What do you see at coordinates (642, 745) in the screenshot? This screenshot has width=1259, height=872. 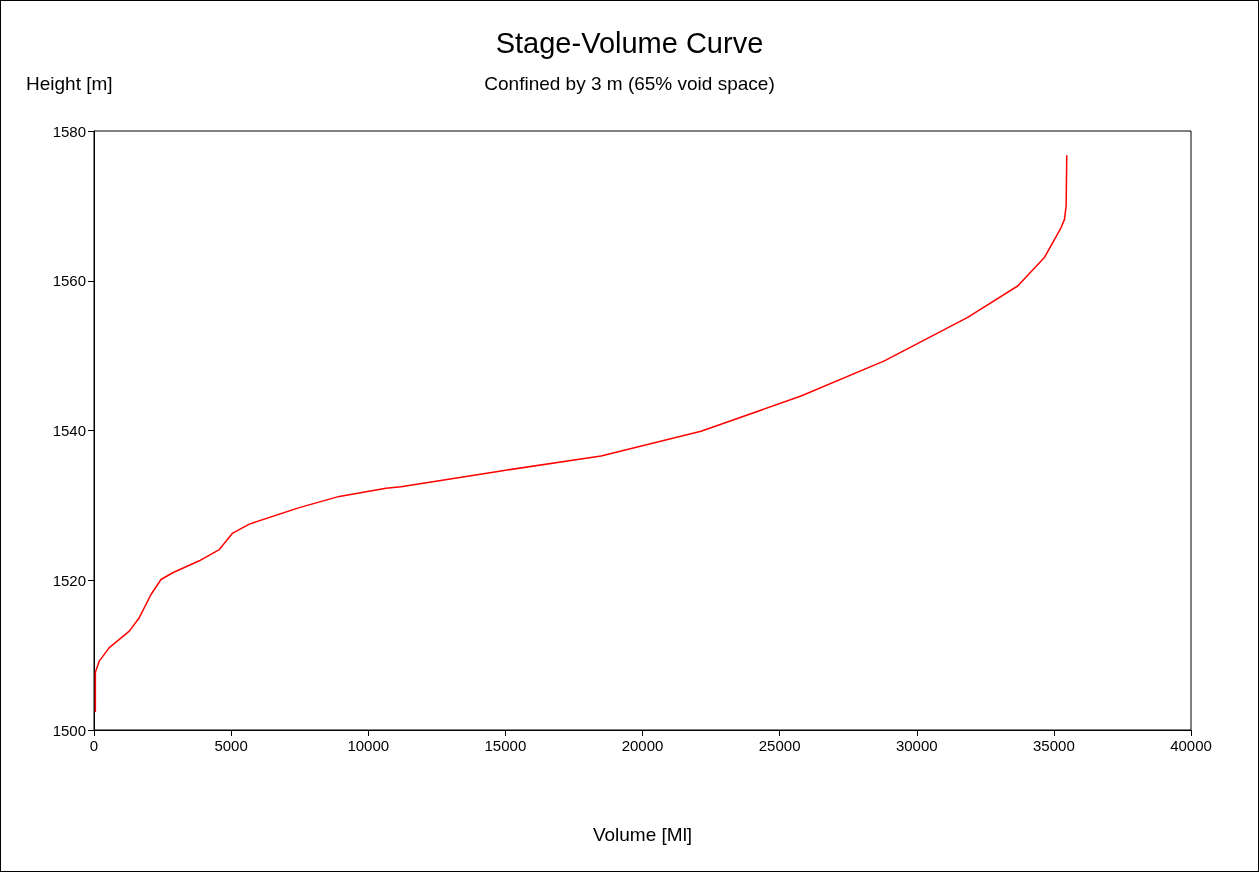 I see `x-tick-label: 20000` at bounding box center [642, 745].